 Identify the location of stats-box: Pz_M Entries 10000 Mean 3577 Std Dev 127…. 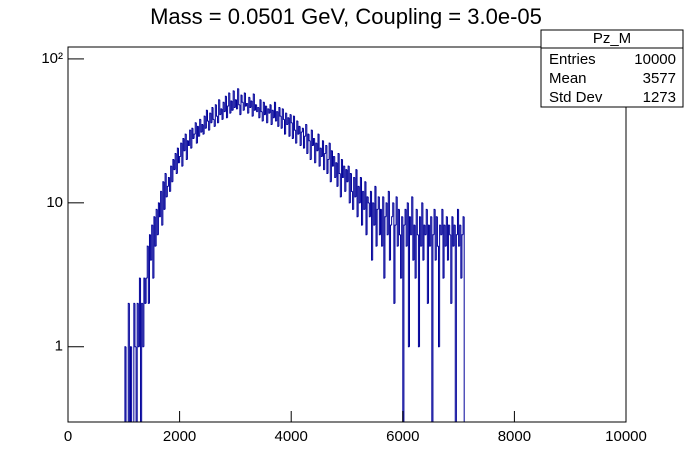
(612, 68).